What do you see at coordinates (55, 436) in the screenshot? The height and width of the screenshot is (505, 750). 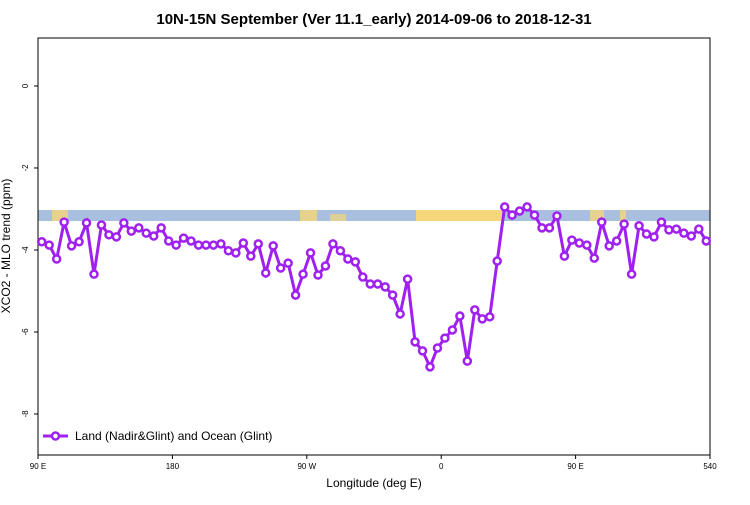 I see `legend-marker` at bounding box center [55, 436].